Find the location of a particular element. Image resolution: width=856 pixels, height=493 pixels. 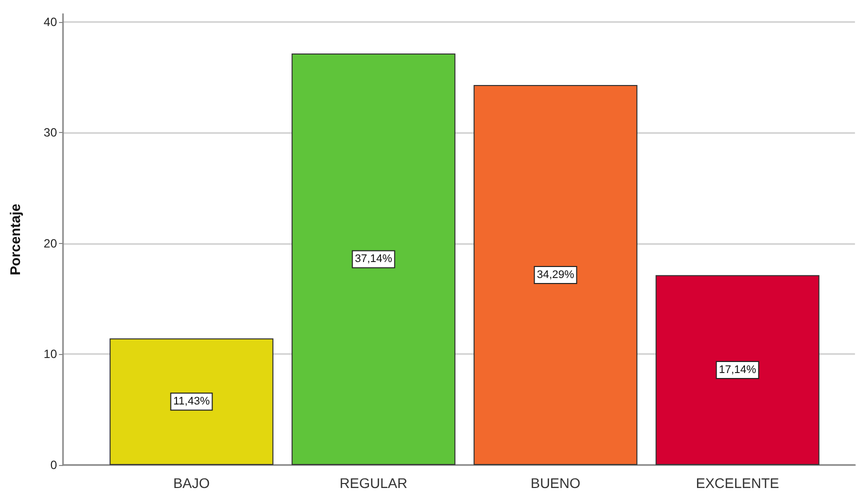

data-label: 17,14% is located at coordinates (737, 370).